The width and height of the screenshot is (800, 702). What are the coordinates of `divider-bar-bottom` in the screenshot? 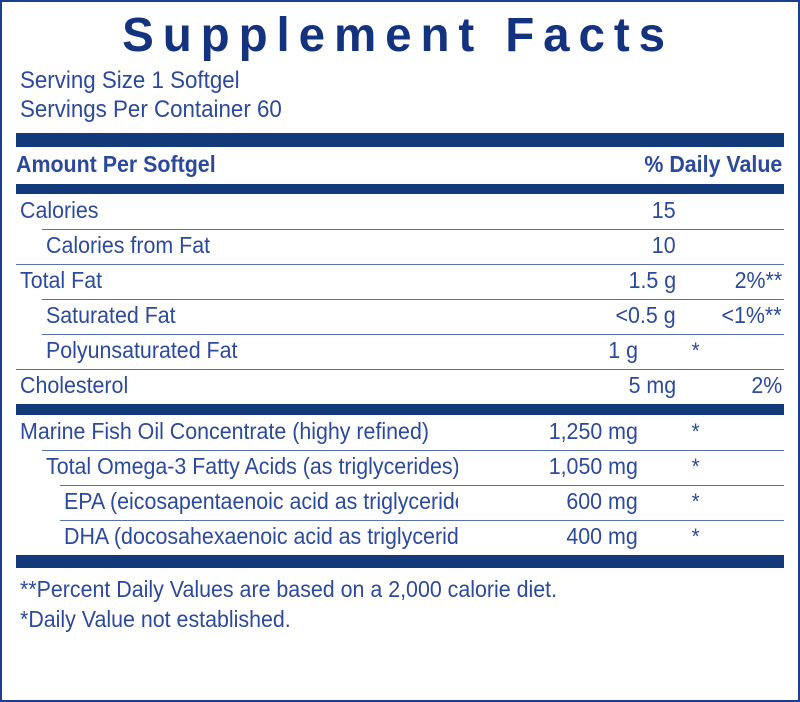 It's located at (400, 561).